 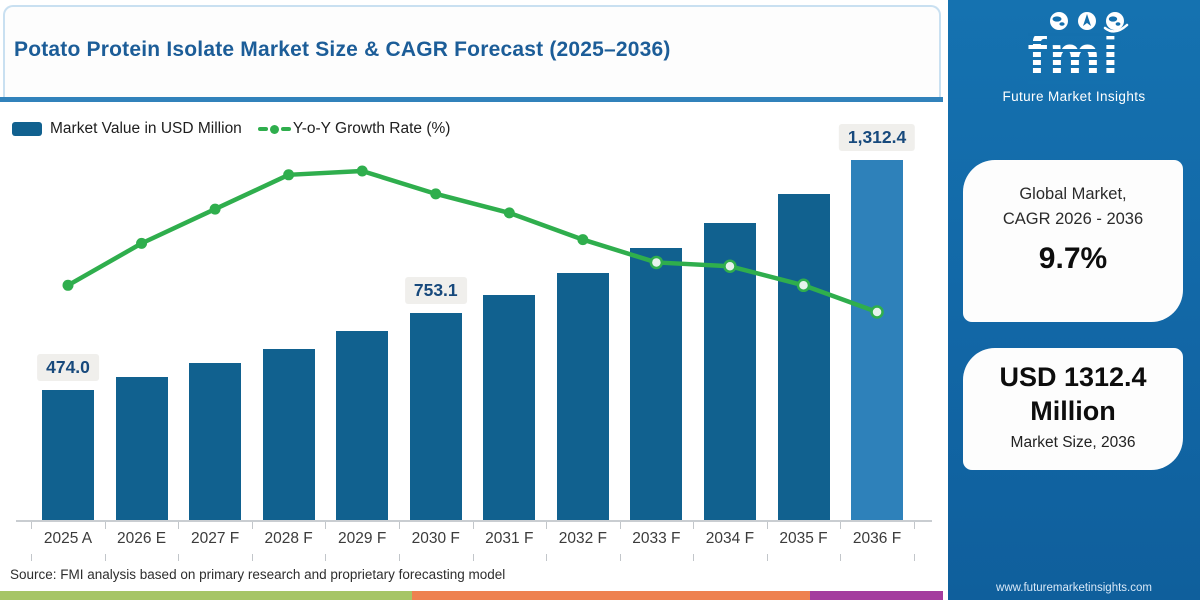 I want to click on bar-series-label: Market Value in USD Million, so click(x=146, y=128).